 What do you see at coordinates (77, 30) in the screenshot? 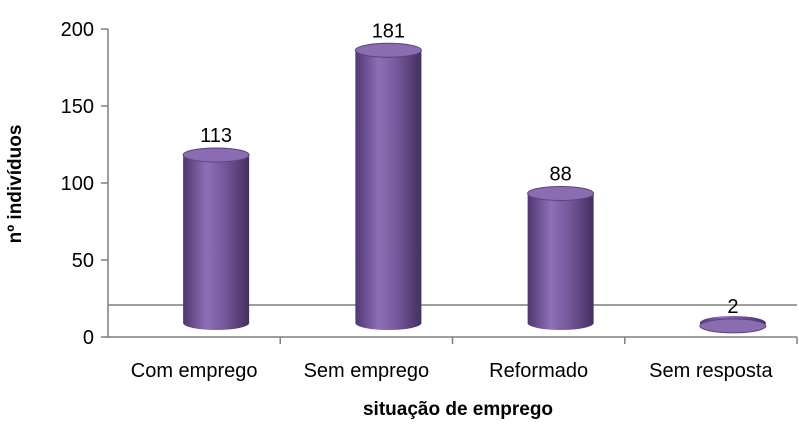
I see `y-tick-label: 200` at bounding box center [77, 30].